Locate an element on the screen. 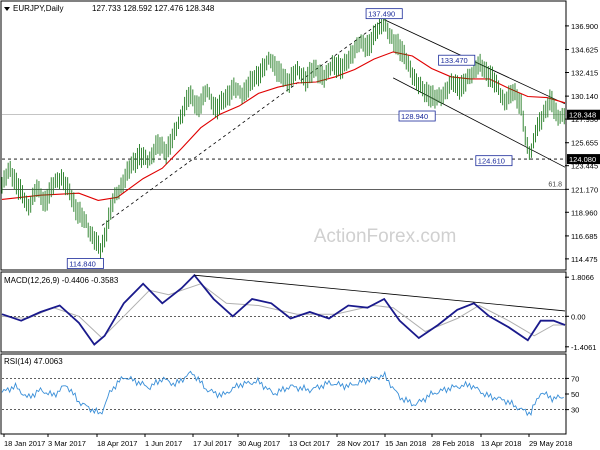  x-tick-label: 13 Oct 2017 is located at coordinates (309, 443).